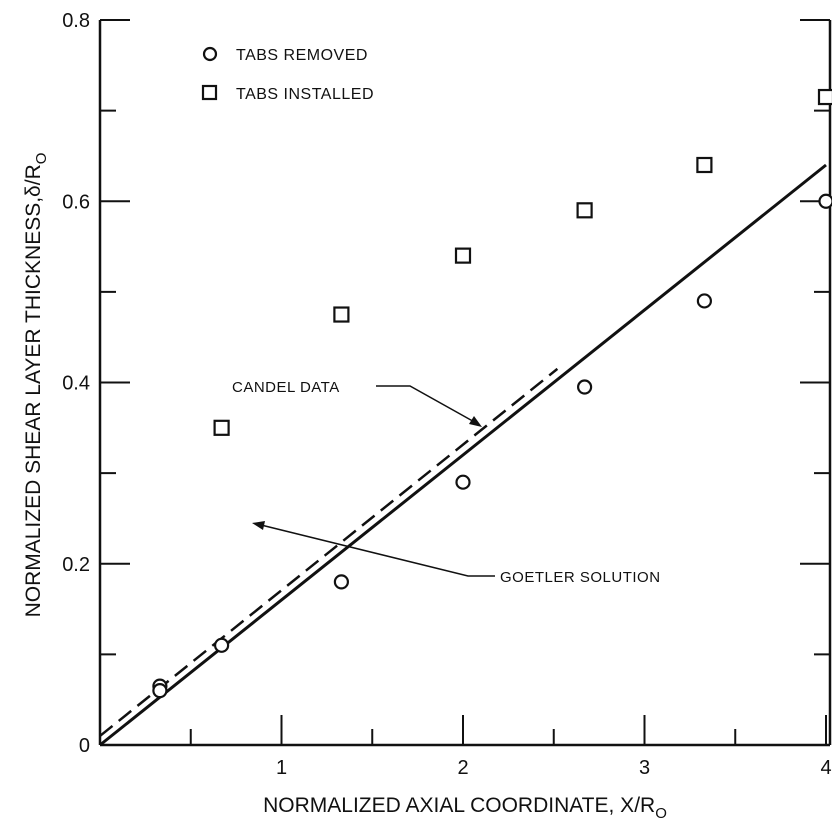 This screenshot has width=832, height=833. I want to click on goetler-arrowhead-icon, so click(258, 525).